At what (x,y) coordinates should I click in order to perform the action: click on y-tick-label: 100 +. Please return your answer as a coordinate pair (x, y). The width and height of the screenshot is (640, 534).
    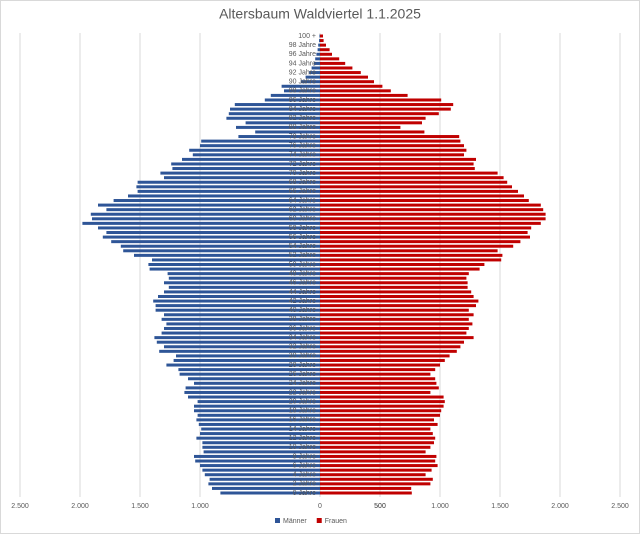
    Looking at the image, I should click on (307, 36).